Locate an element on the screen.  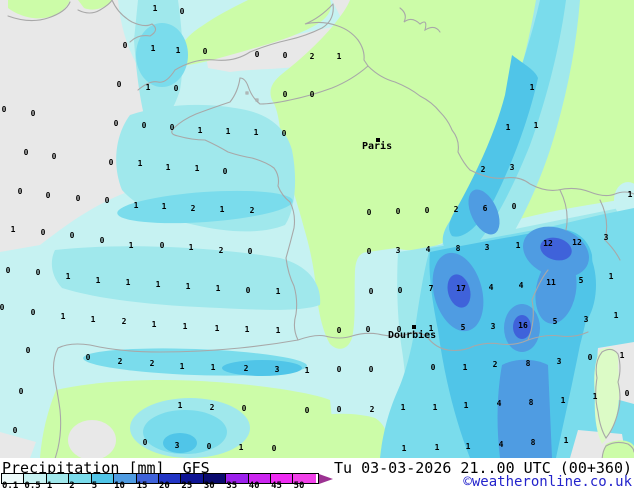
scale-label: 20 is located at coordinates (164, 485).